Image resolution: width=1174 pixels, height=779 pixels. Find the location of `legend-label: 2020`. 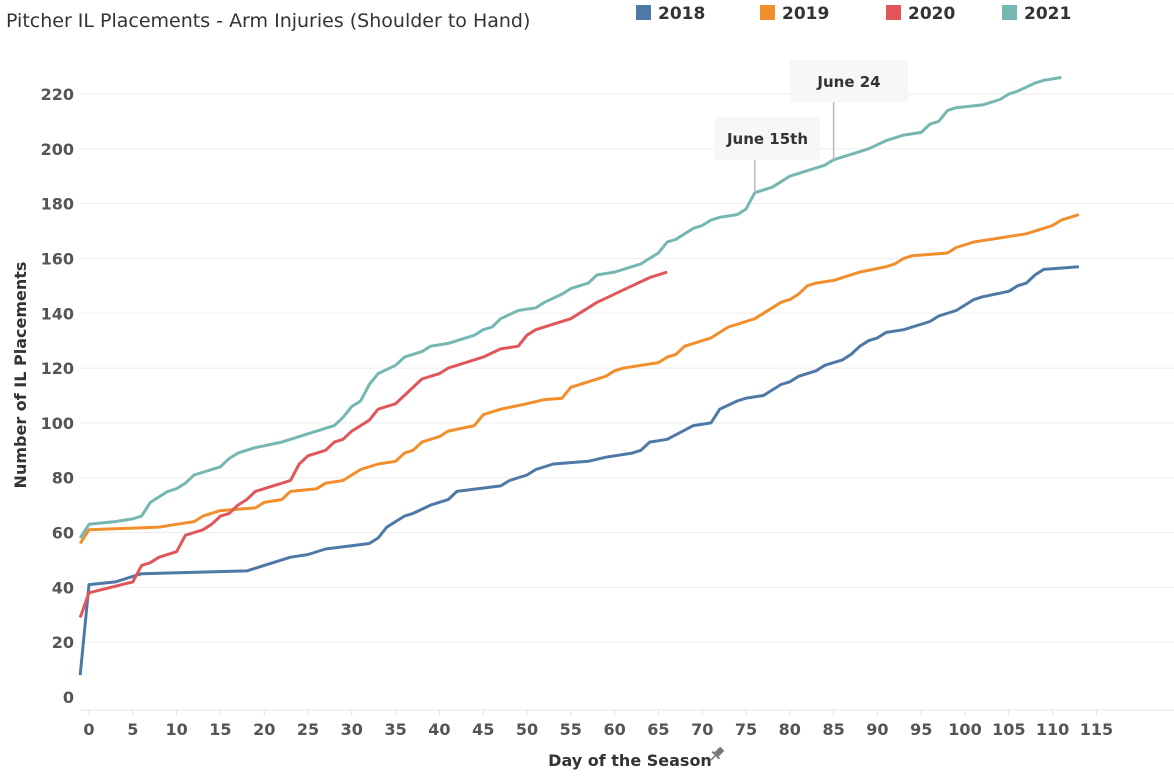

legend-label: 2020 is located at coordinates (931, 14).